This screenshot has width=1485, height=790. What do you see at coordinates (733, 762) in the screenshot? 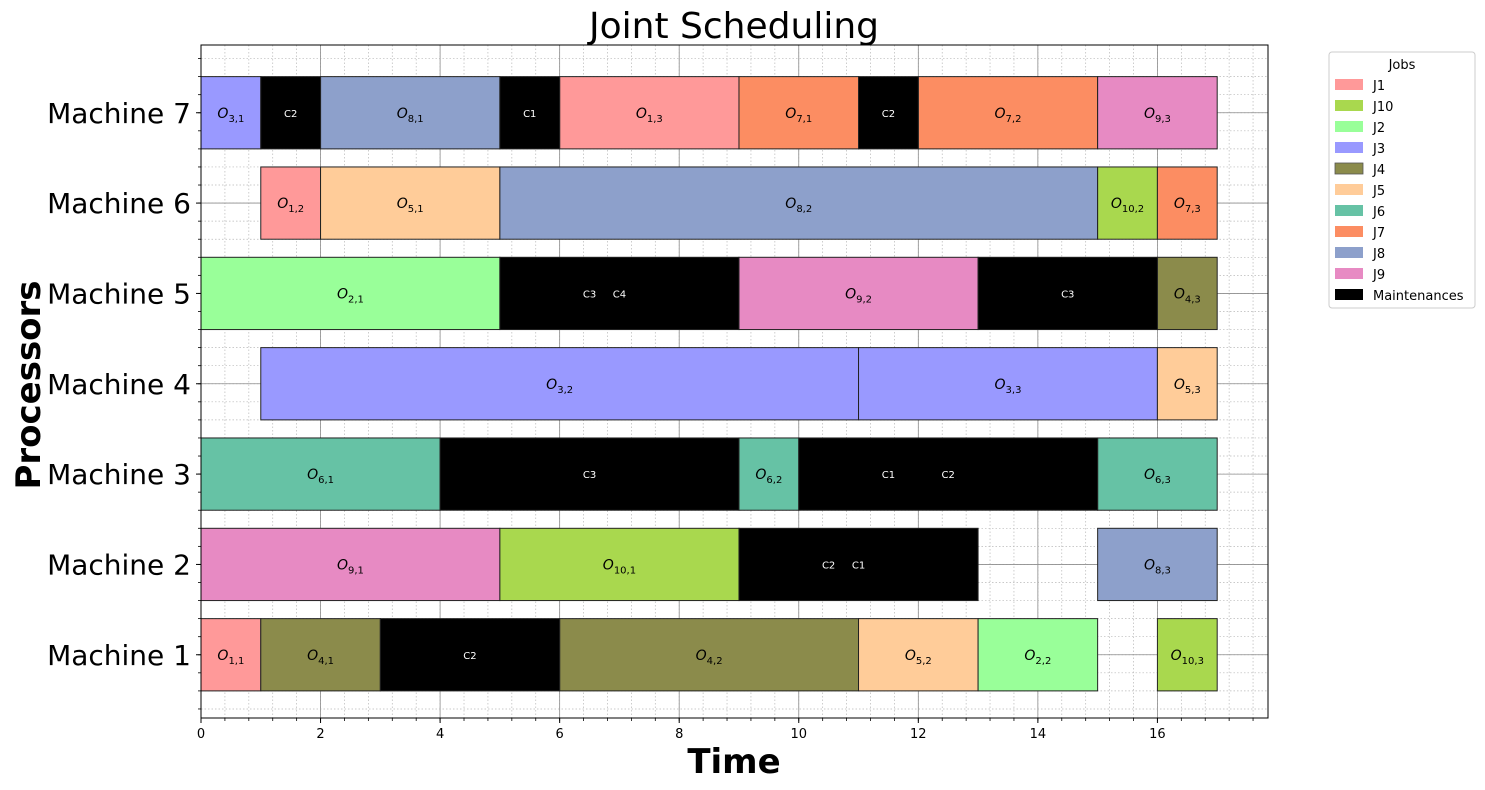
I see `x-axis-label: Time` at bounding box center [733, 762].